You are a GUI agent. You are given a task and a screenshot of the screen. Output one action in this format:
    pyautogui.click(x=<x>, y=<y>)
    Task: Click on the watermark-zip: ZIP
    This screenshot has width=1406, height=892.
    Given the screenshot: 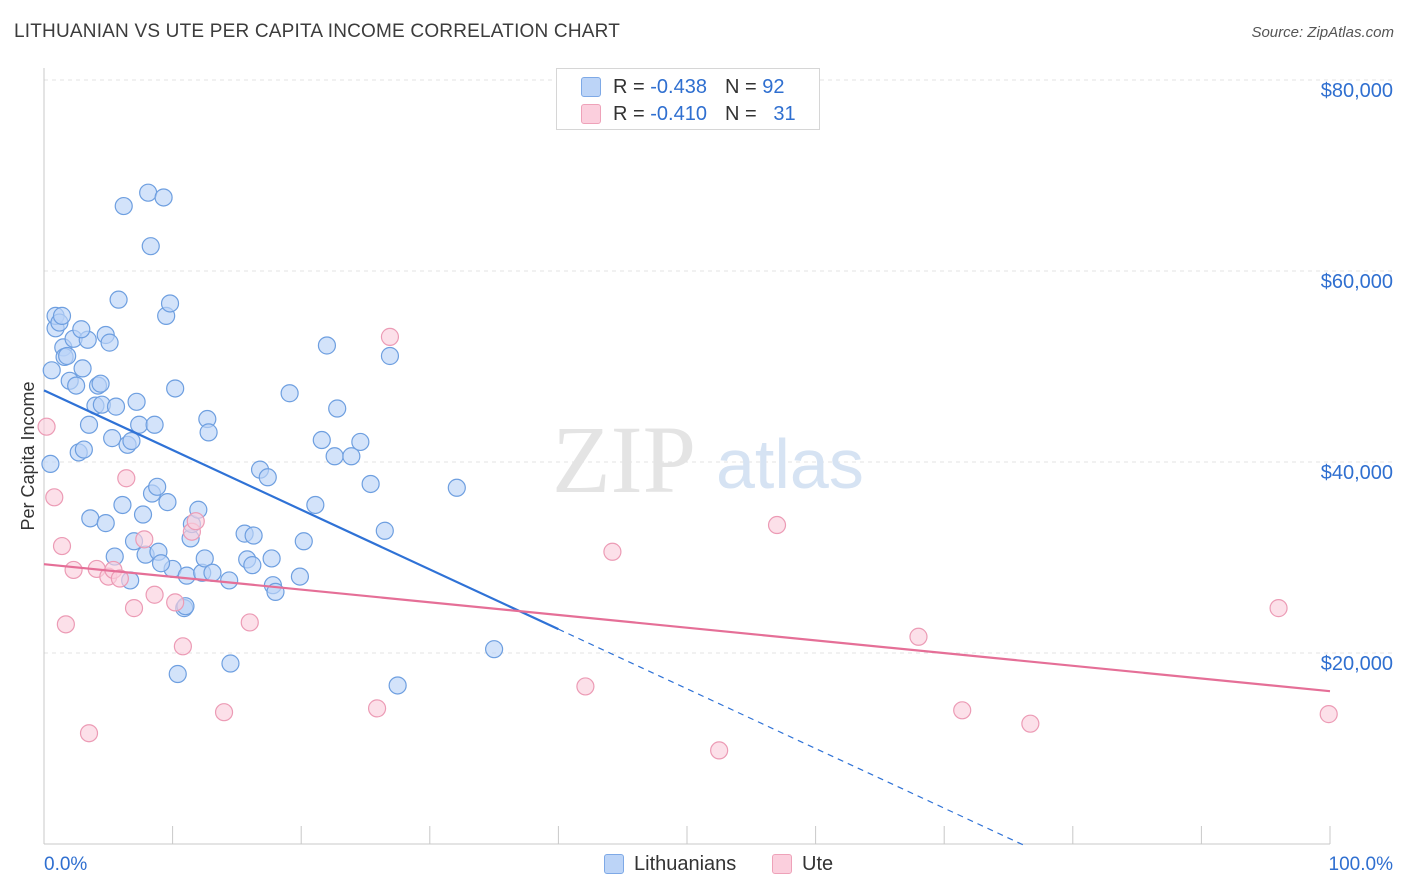 What is the action you would take?
    pyautogui.click(x=624, y=459)
    